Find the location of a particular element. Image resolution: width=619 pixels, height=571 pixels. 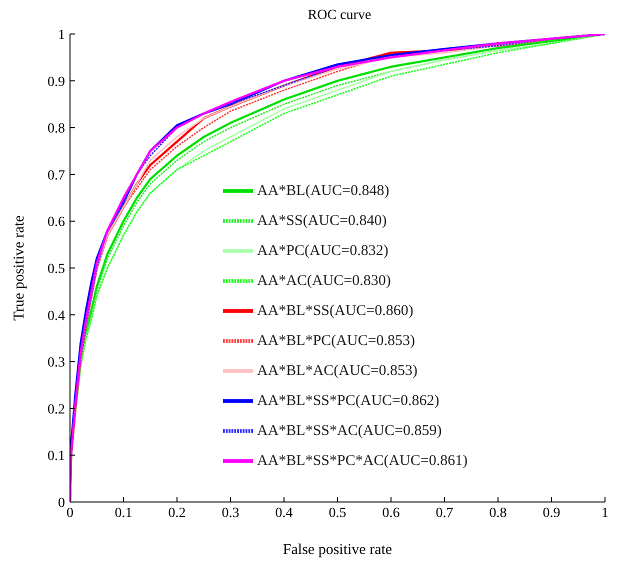

legend-label: AA*SS(AUC=0.840) is located at coordinates (322, 220).